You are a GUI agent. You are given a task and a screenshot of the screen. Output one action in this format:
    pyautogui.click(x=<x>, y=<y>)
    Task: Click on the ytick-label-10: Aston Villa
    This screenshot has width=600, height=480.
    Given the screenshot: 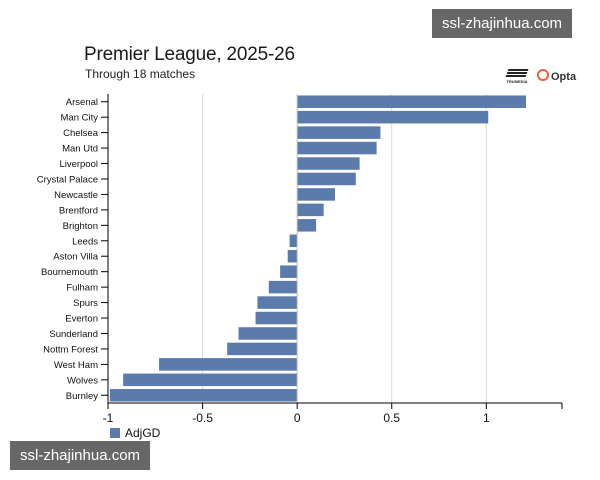 What is the action you would take?
    pyautogui.click(x=75, y=257)
    